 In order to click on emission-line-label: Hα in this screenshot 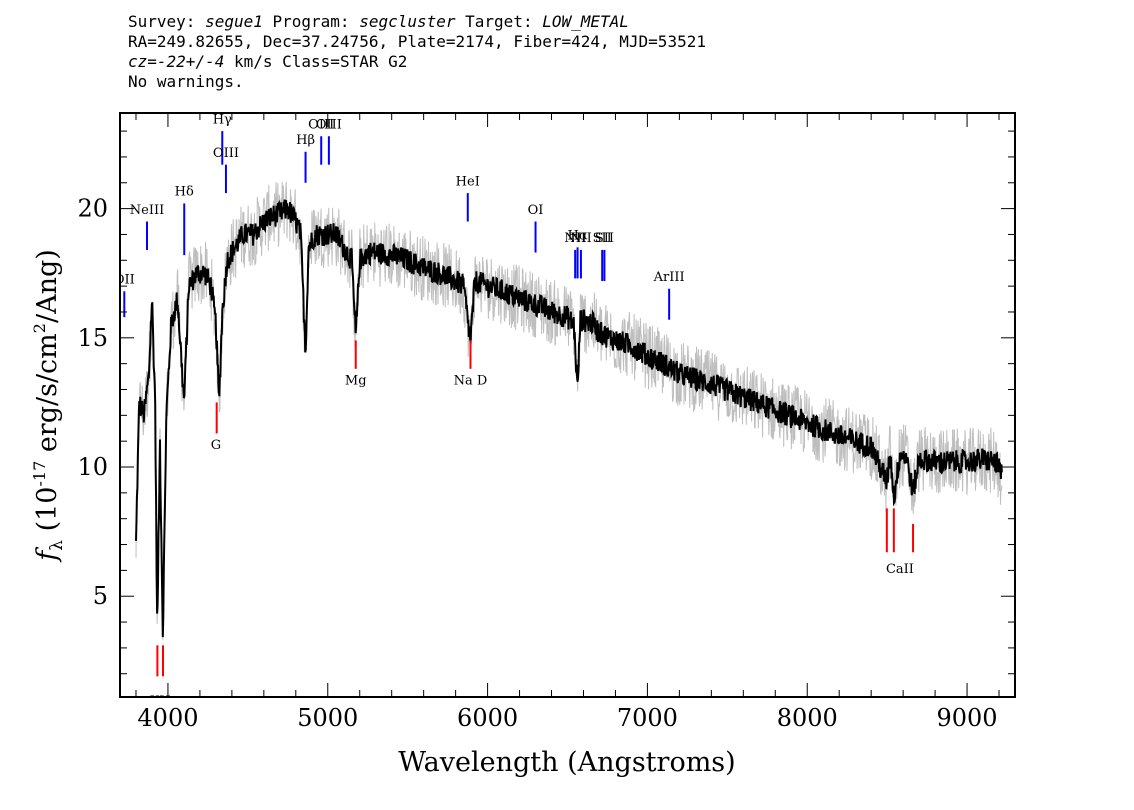, I will do `click(578, 236)`.